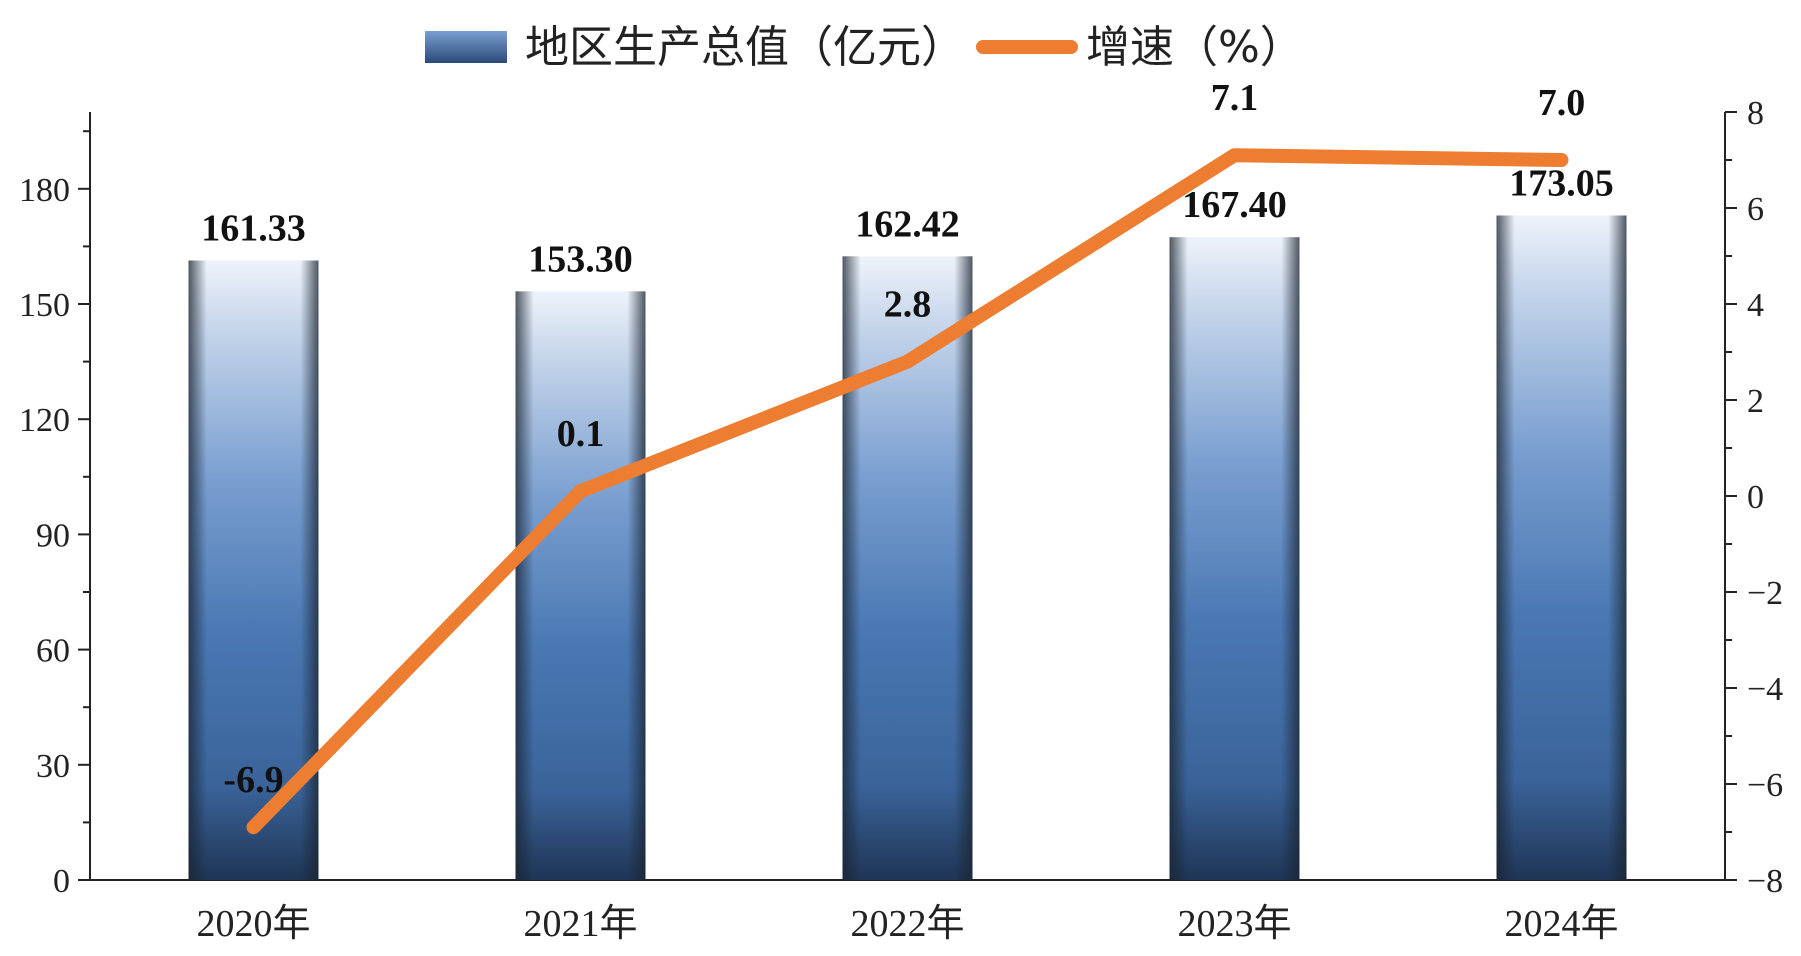 This screenshot has height=956, width=1801. I want to click on left-tick-label: 120, so click(44, 420).